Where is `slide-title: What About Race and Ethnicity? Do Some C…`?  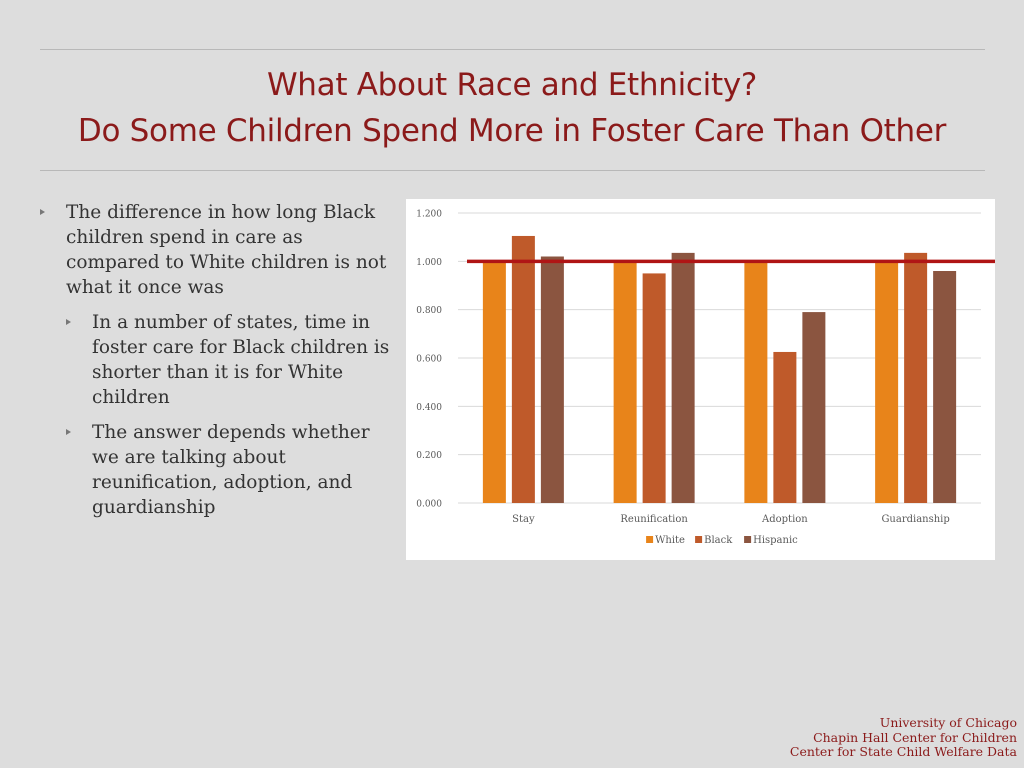 slide-title: What About Race and Ethnicity? Do Some C… is located at coordinates (512, 108).